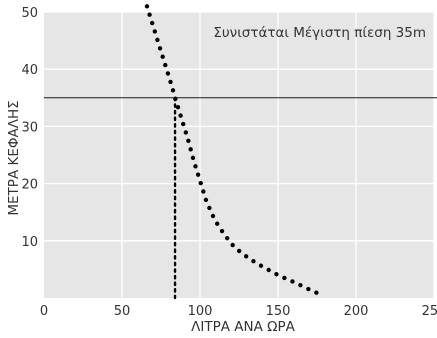  Describe the element at coordinates (29, 13) in the screenshot. I see `y-tick-label: 50` at that location.